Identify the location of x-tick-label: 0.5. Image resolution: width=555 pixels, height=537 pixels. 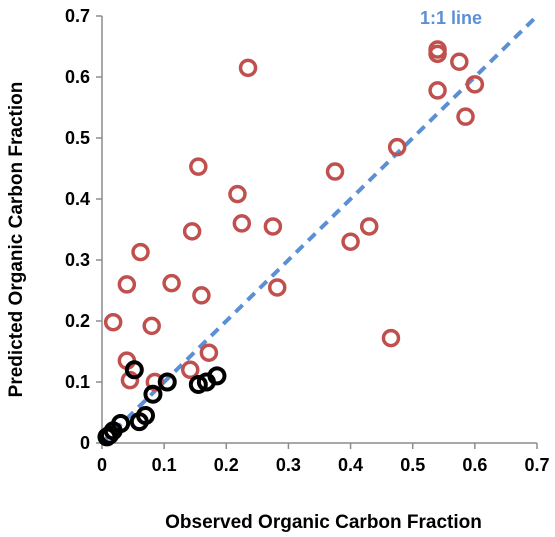
(412, 465).